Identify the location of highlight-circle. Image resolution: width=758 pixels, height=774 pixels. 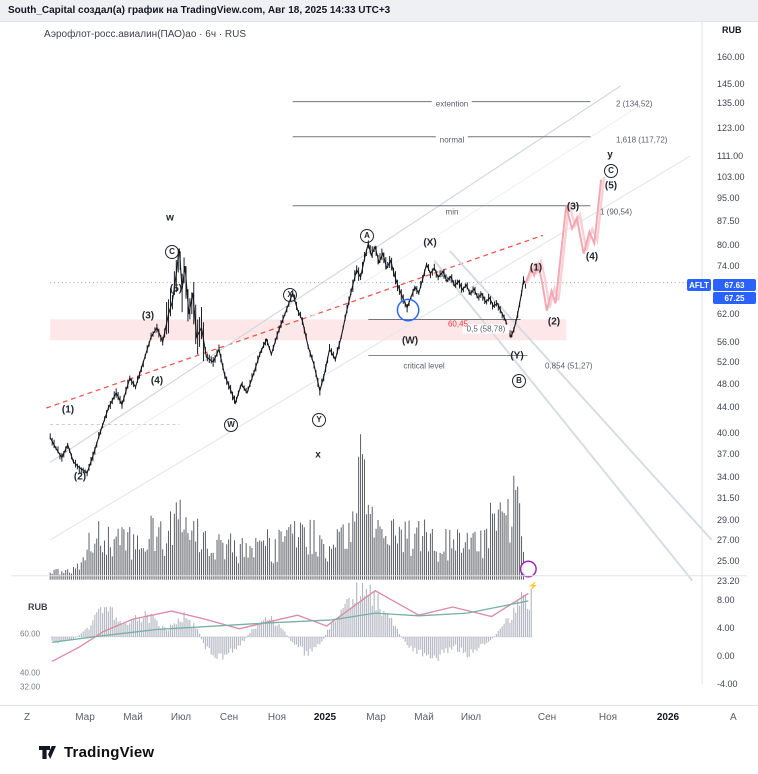
(408, 310).